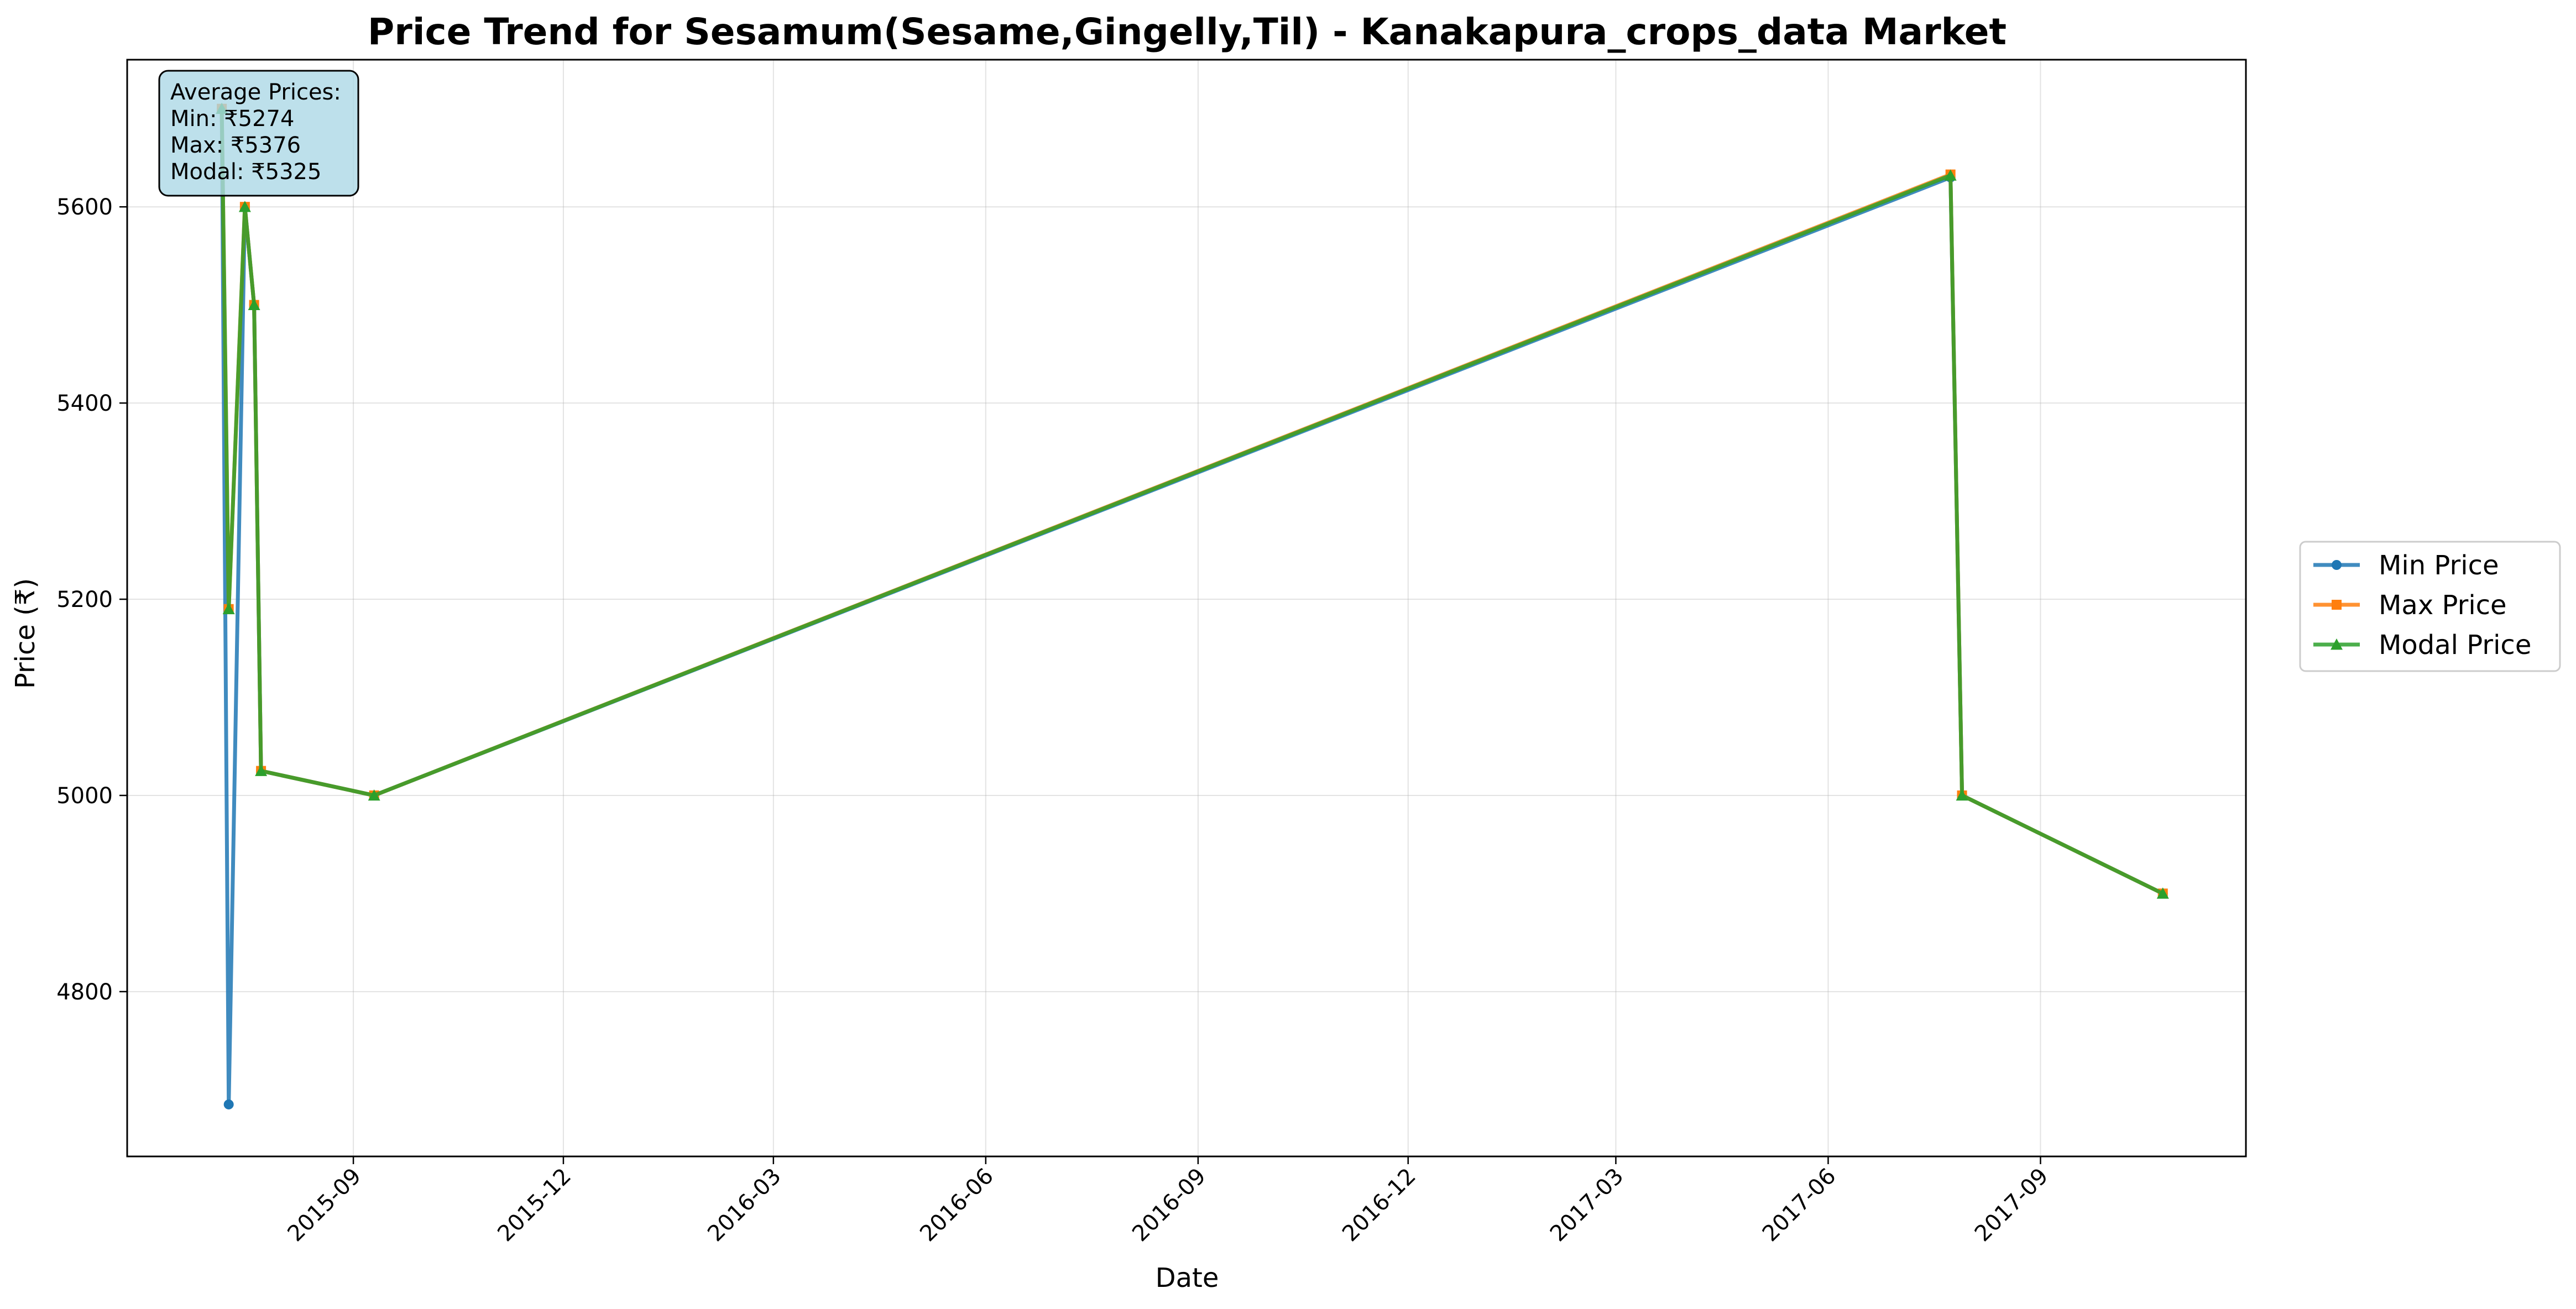  I want to click on legend-box, so click(2430, 606).